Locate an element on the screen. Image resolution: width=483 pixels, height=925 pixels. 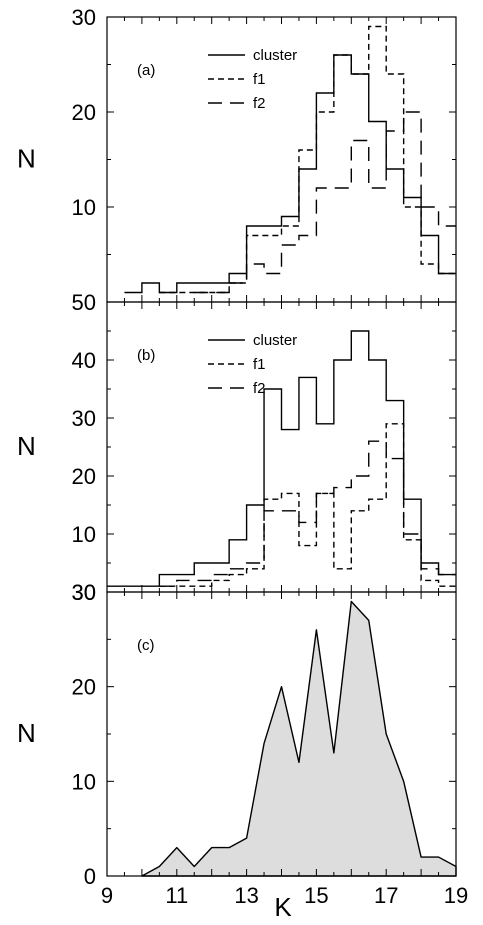
x-tick-label: 11 is located at coordinates (176, 895).